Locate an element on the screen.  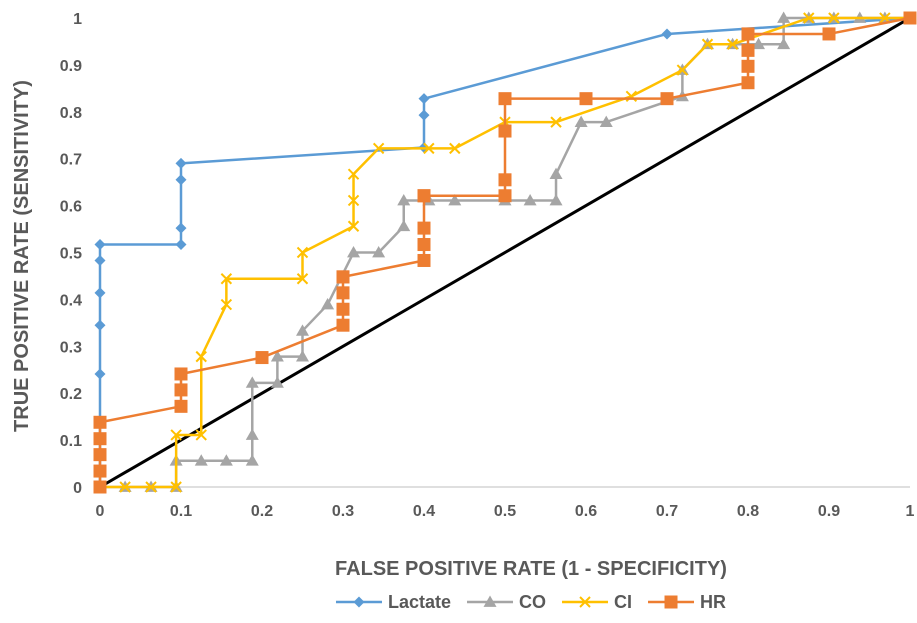
legend-item-hr: HR is located at coordinates (687, 602).